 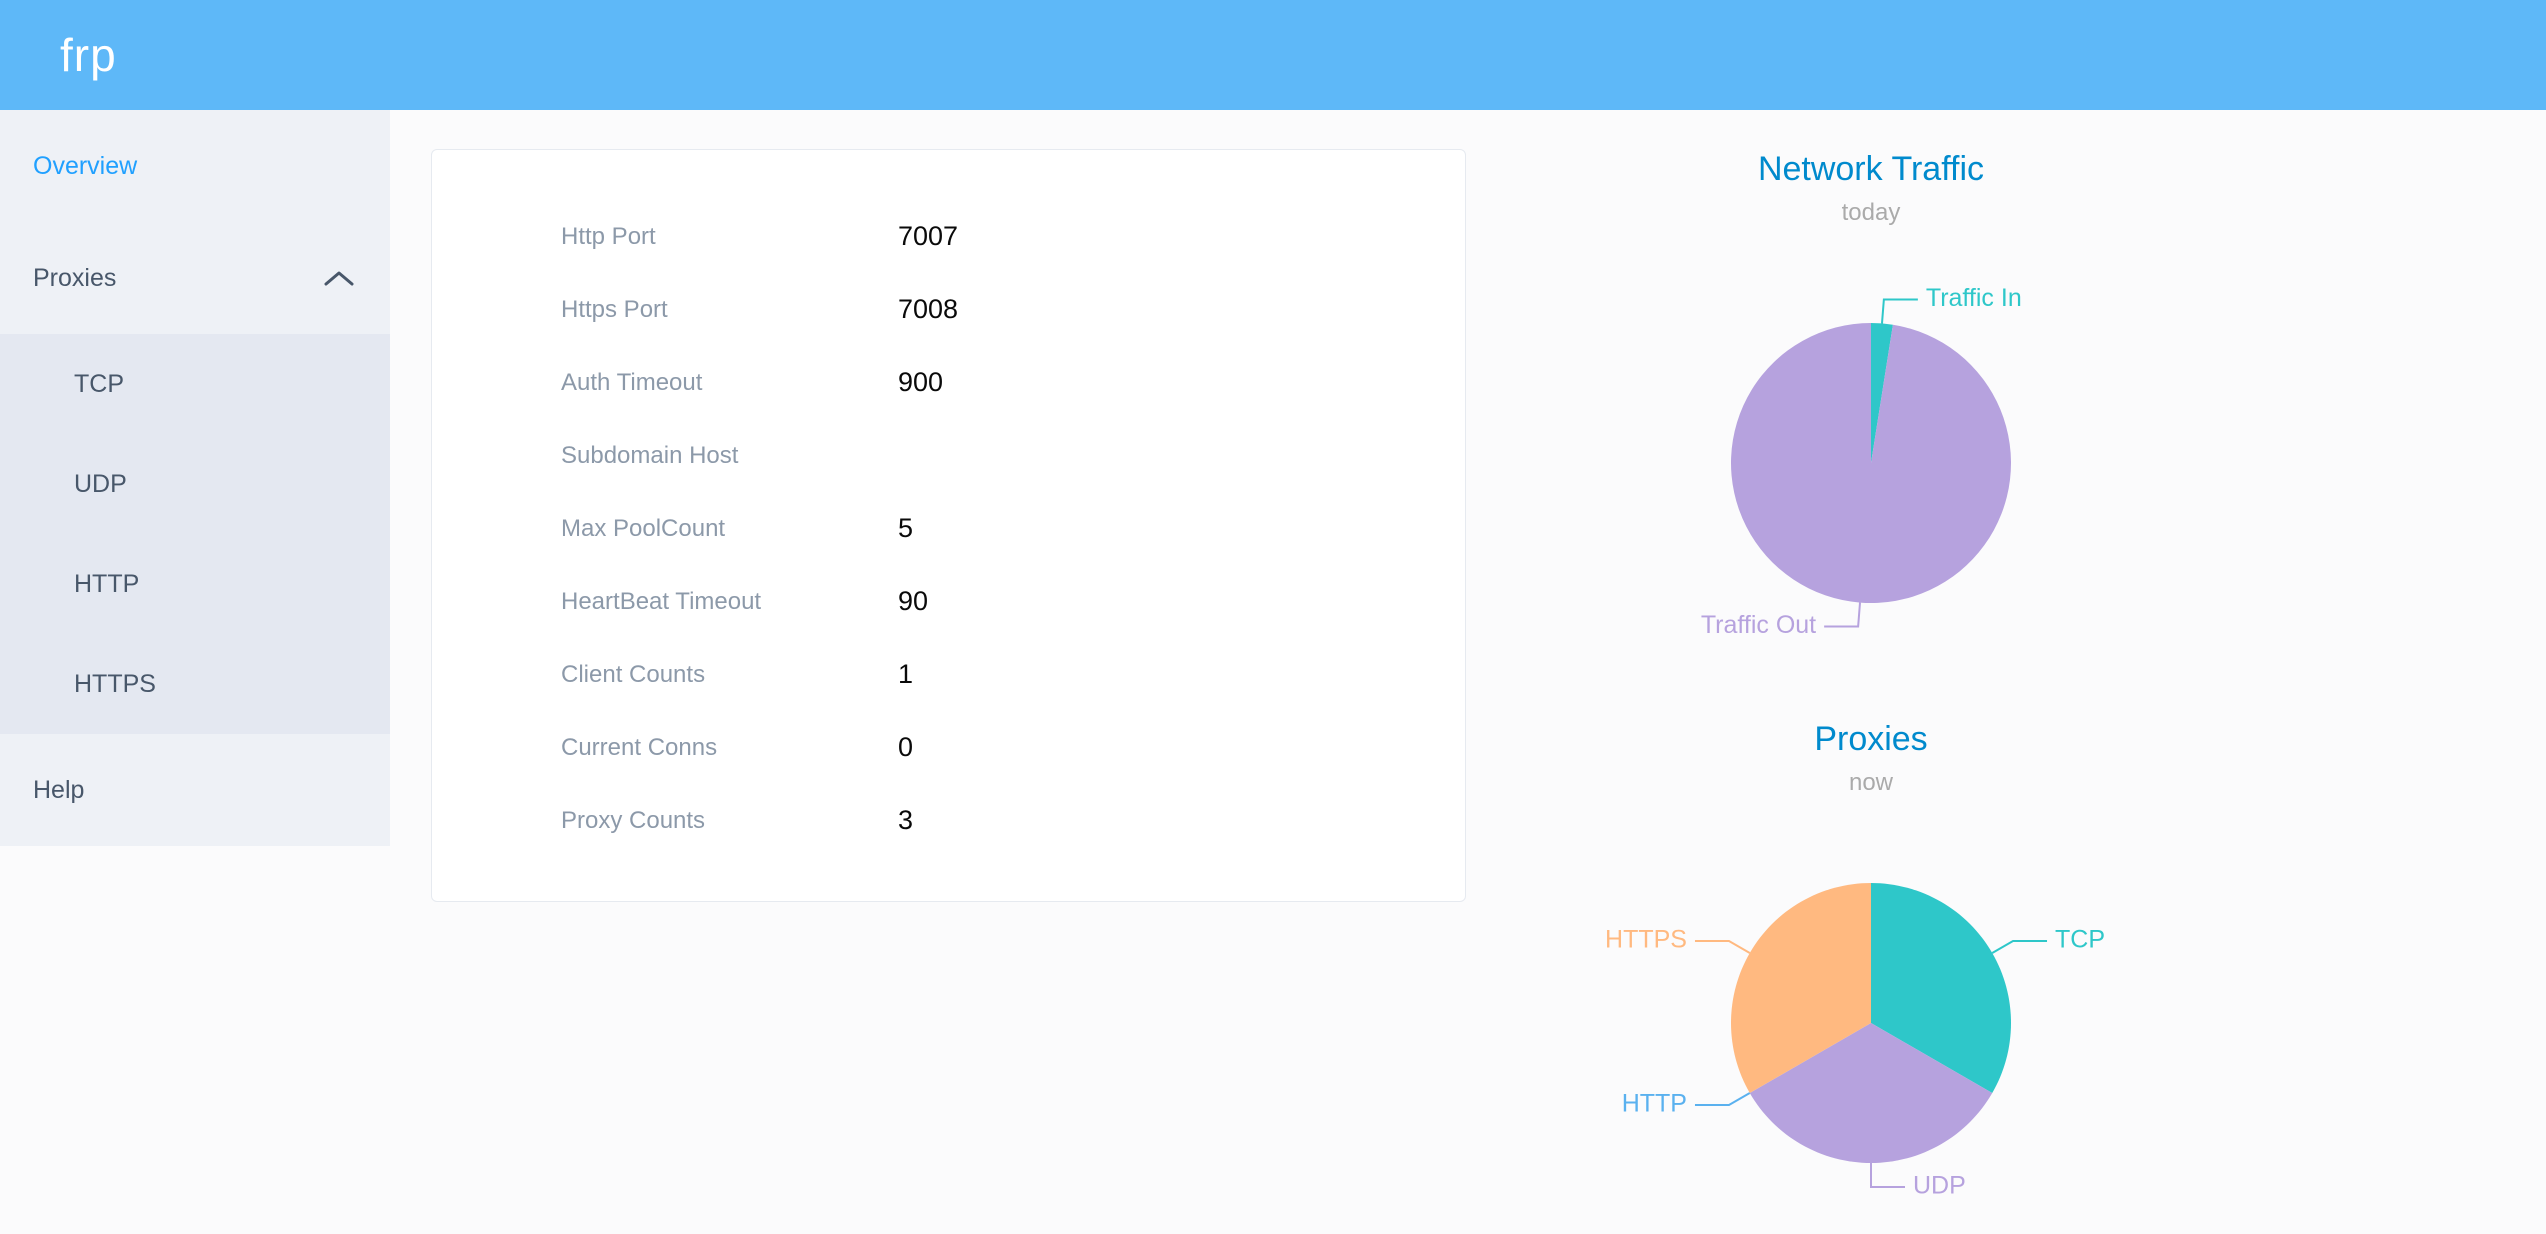 What do you see at coordinates (1654, 1104) in the screenshot?
I see `pie-label-http: HTTP` at bounding box center [1654, 1104].